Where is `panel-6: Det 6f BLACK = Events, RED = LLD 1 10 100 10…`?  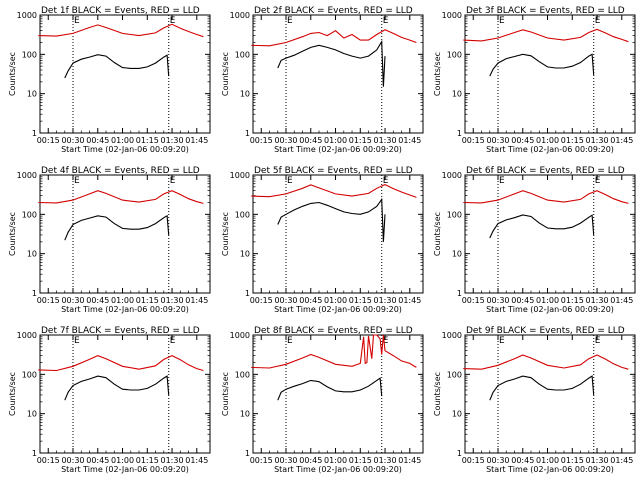 panel-6: Det 6f BLACK = Events, RED = LLD 1 10 100 10… is located at coordinates (534, 240).